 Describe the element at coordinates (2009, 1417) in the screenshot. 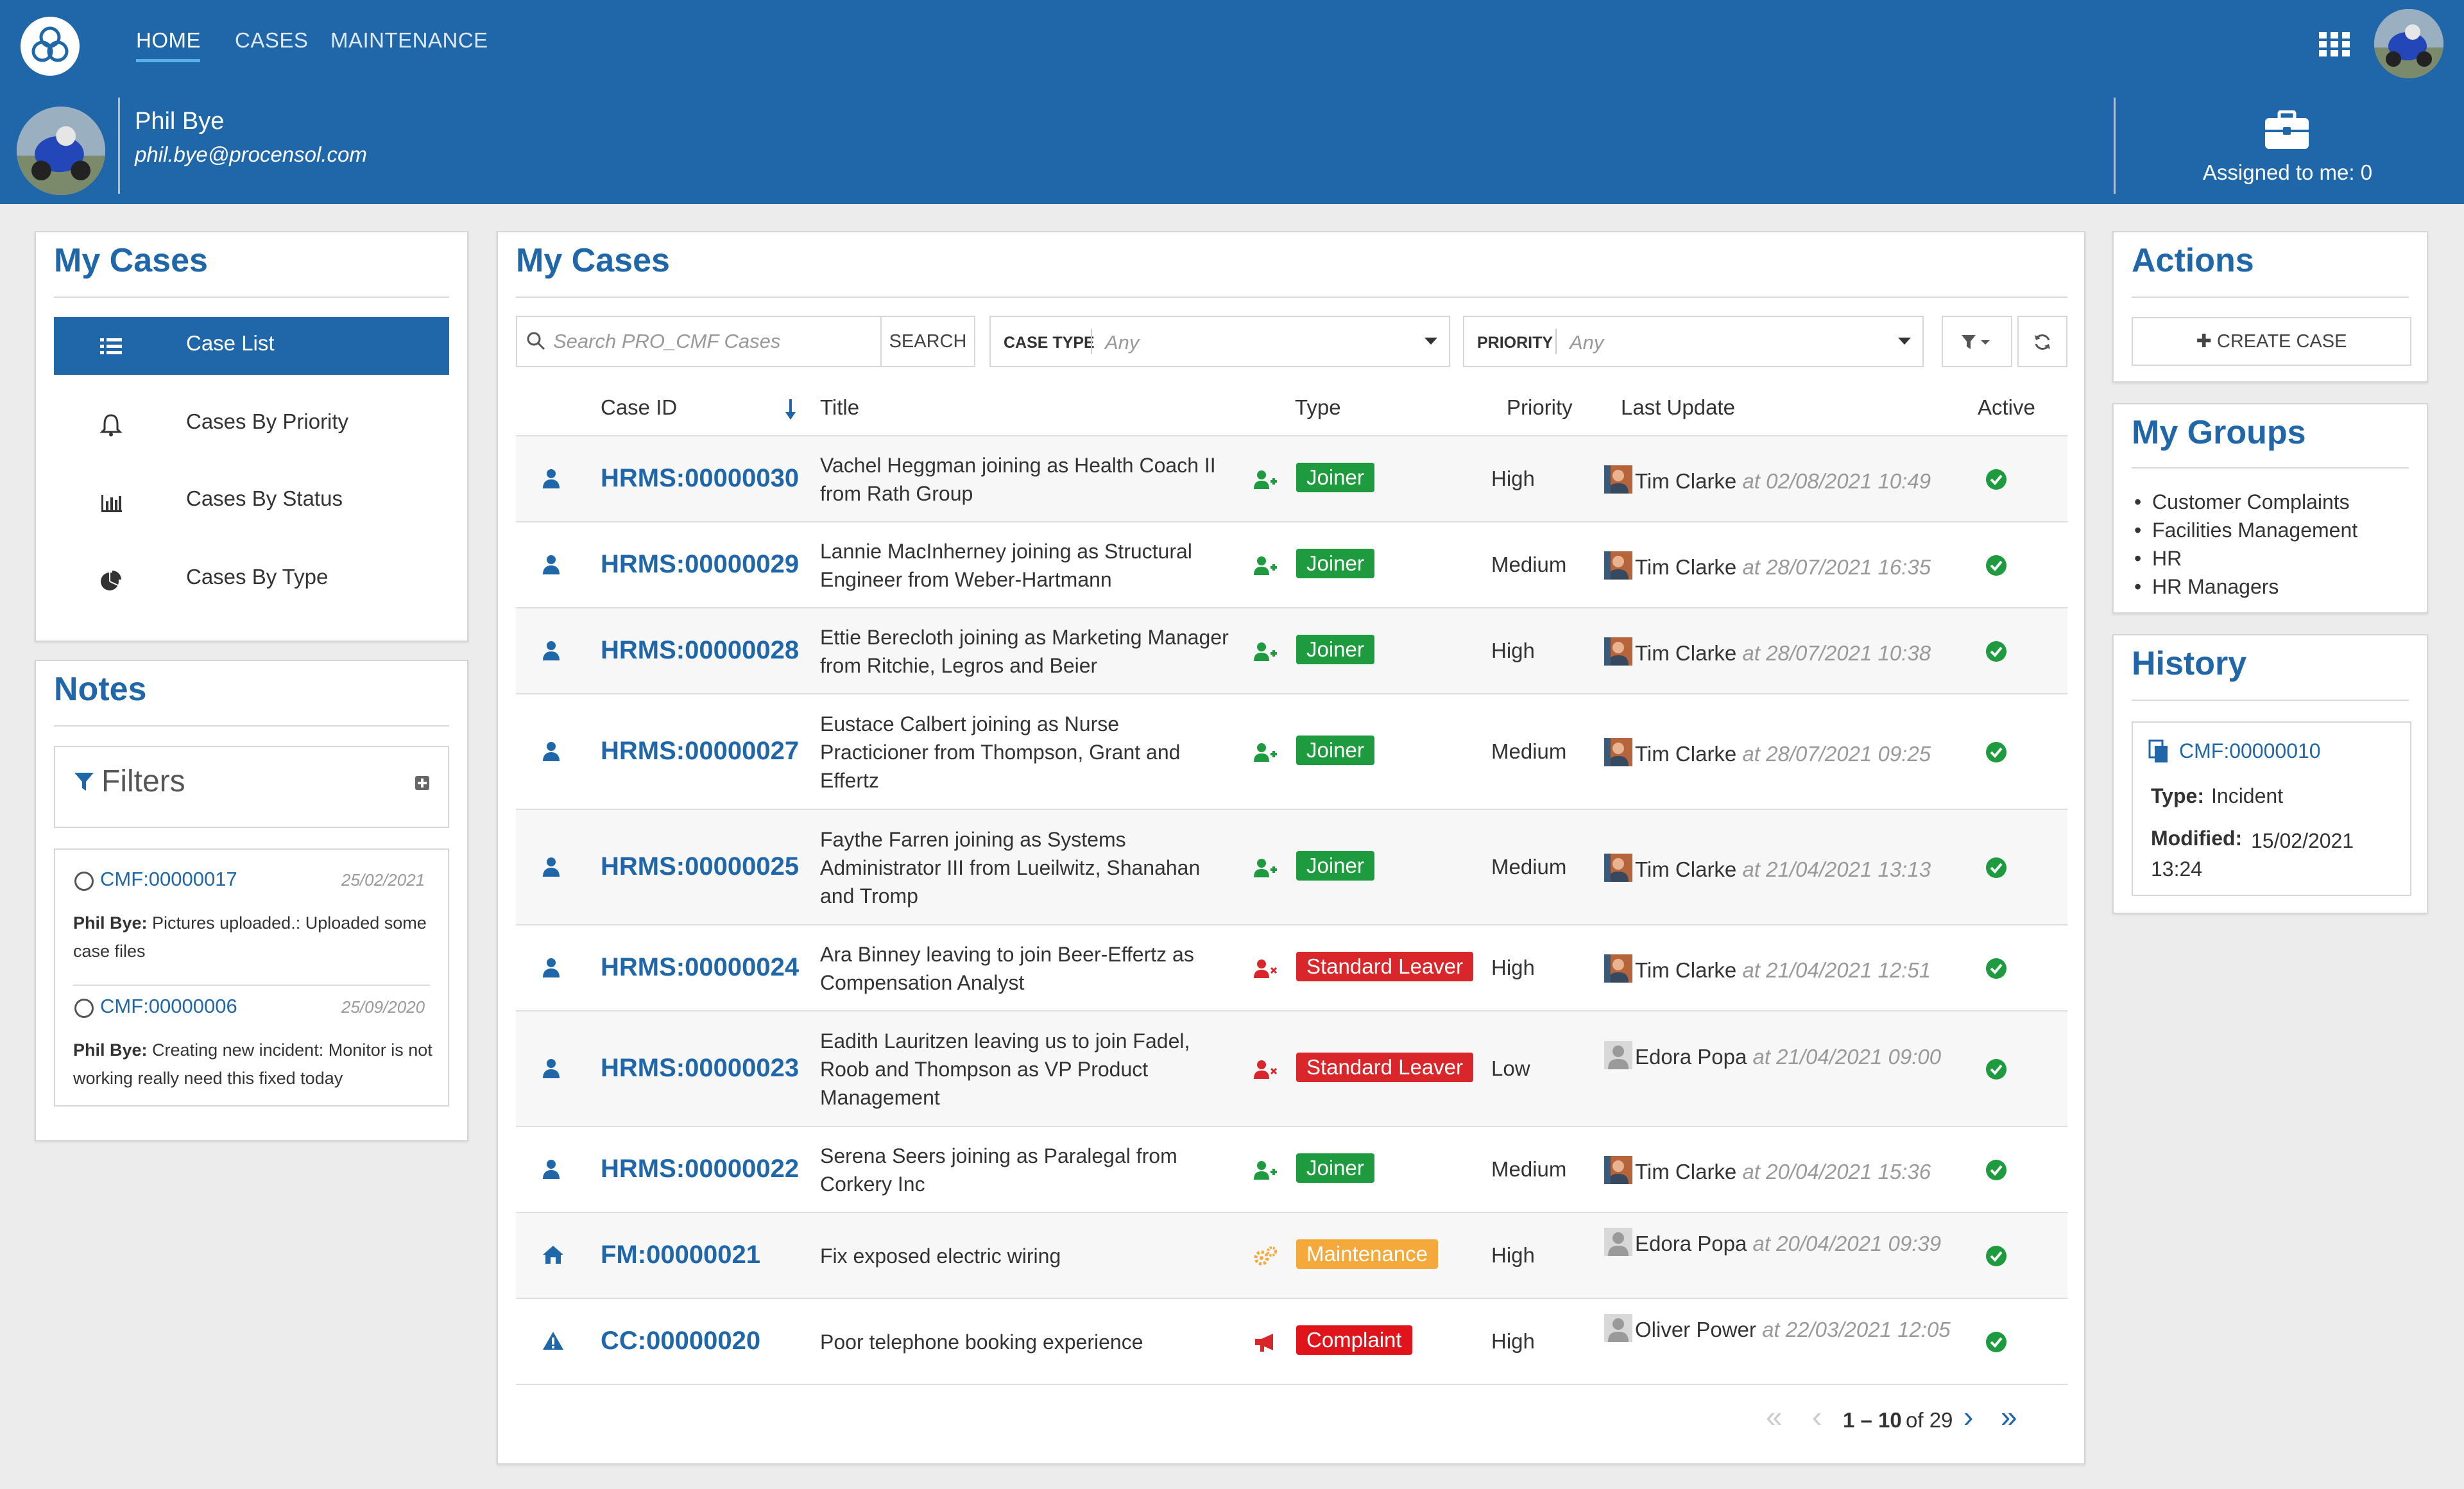

I see `last-page-icon: »` at that location.